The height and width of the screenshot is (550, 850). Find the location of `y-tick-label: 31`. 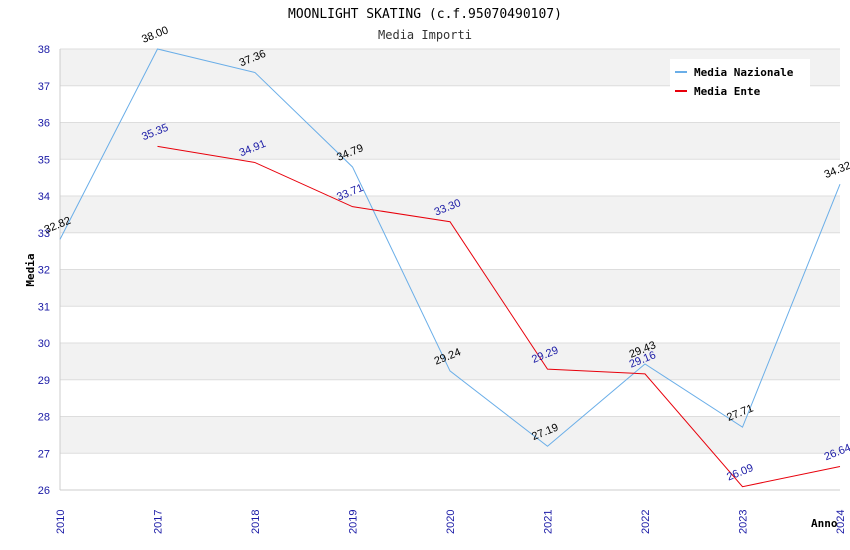

y-tick-label: 31 is located at coordinates (44, 307).